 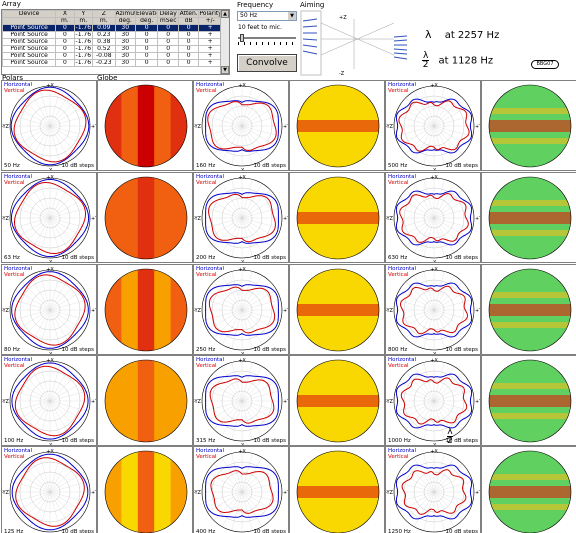 I want to click on column-header: Z, so click(x=104, y=14).